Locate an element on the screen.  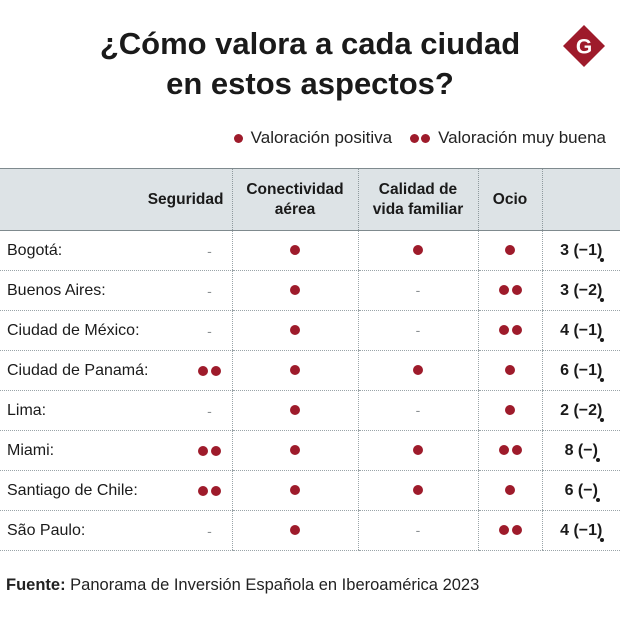
table-row: Miami: 8 (−) is located at coordinates (310, 450).